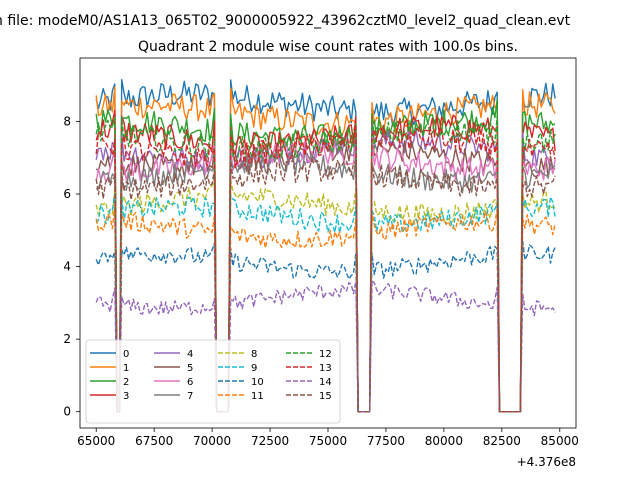 The image size is (640, 480). What do you see at coordinates (190, 396) in the screenshot?
I see `legend-label-7: 7` at bounding box center [190, 396].